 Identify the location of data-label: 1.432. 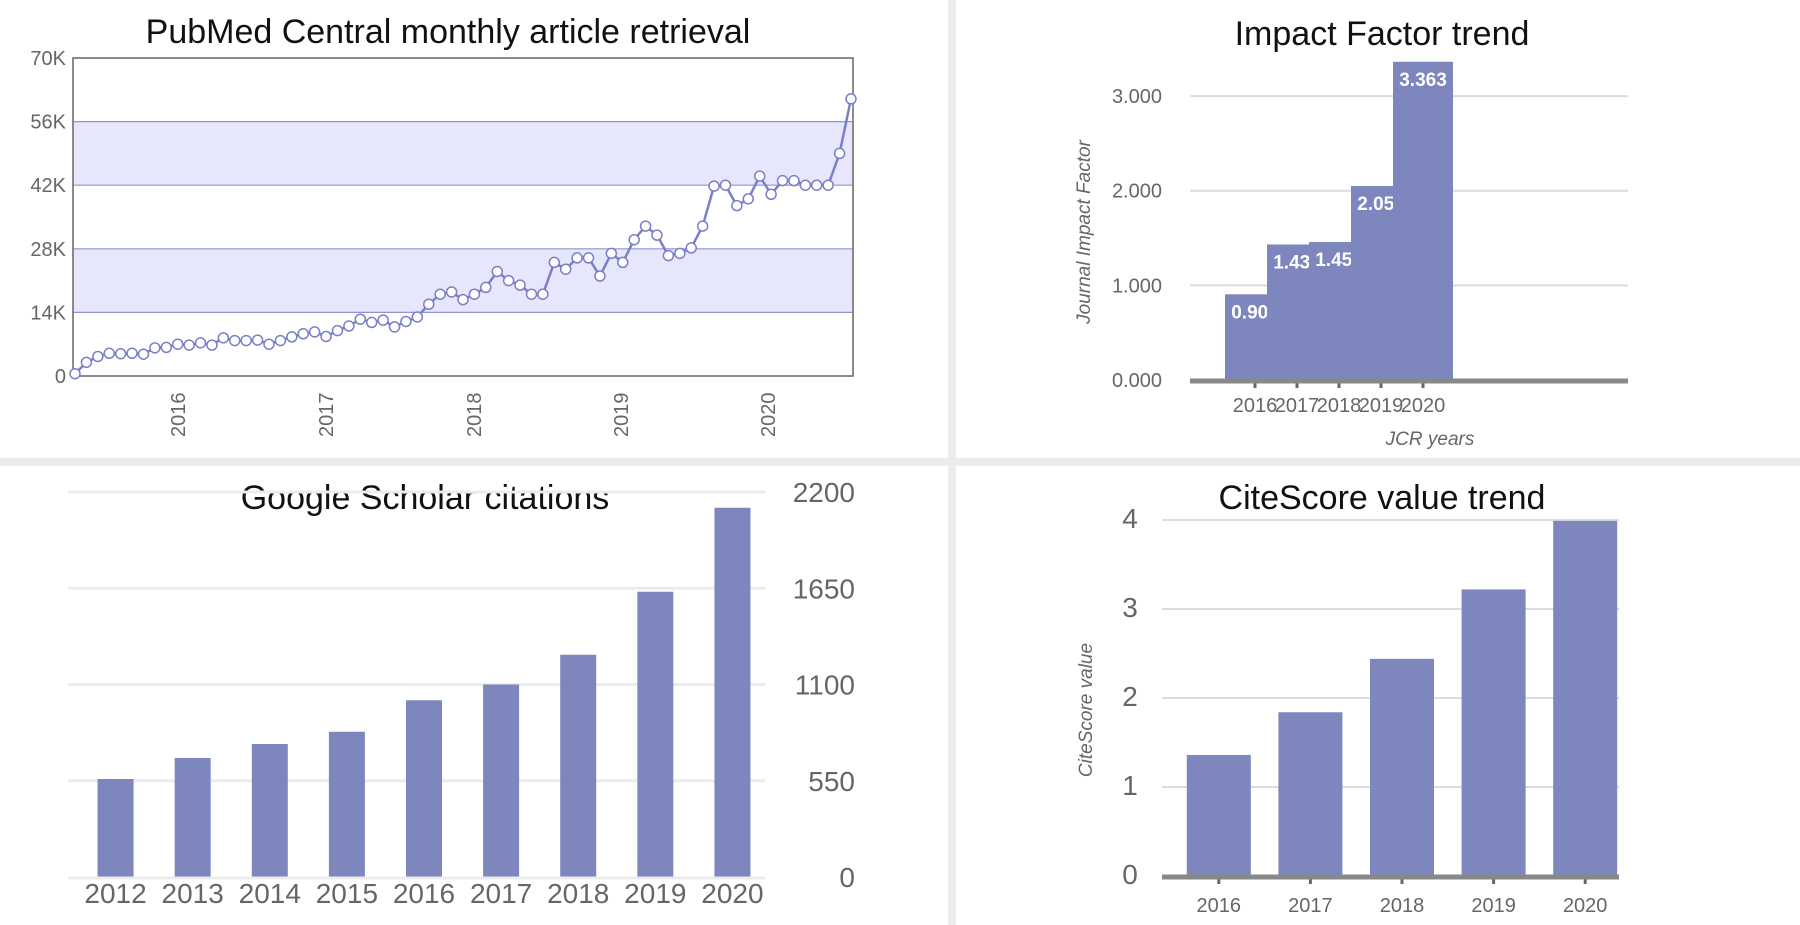
(1297, 262).